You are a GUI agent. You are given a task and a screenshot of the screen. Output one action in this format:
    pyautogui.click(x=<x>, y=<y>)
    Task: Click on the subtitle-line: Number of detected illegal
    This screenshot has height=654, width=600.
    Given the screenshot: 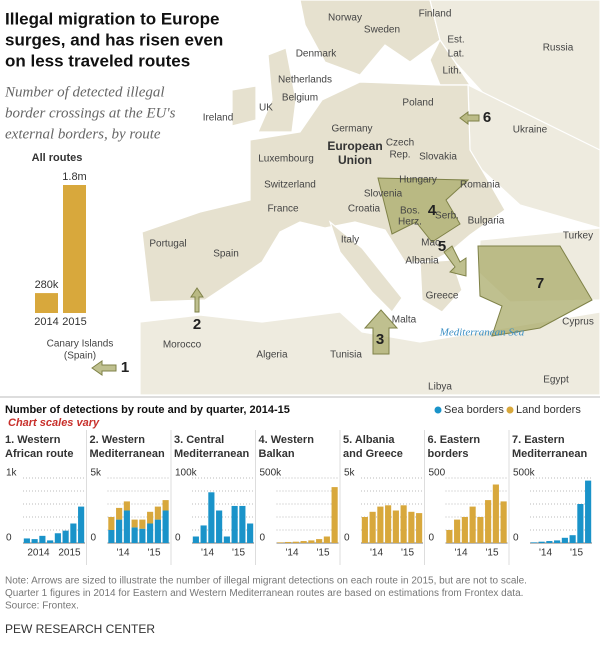 What is the action you would take?
    pyautogui.click(x=84, y=92)
    